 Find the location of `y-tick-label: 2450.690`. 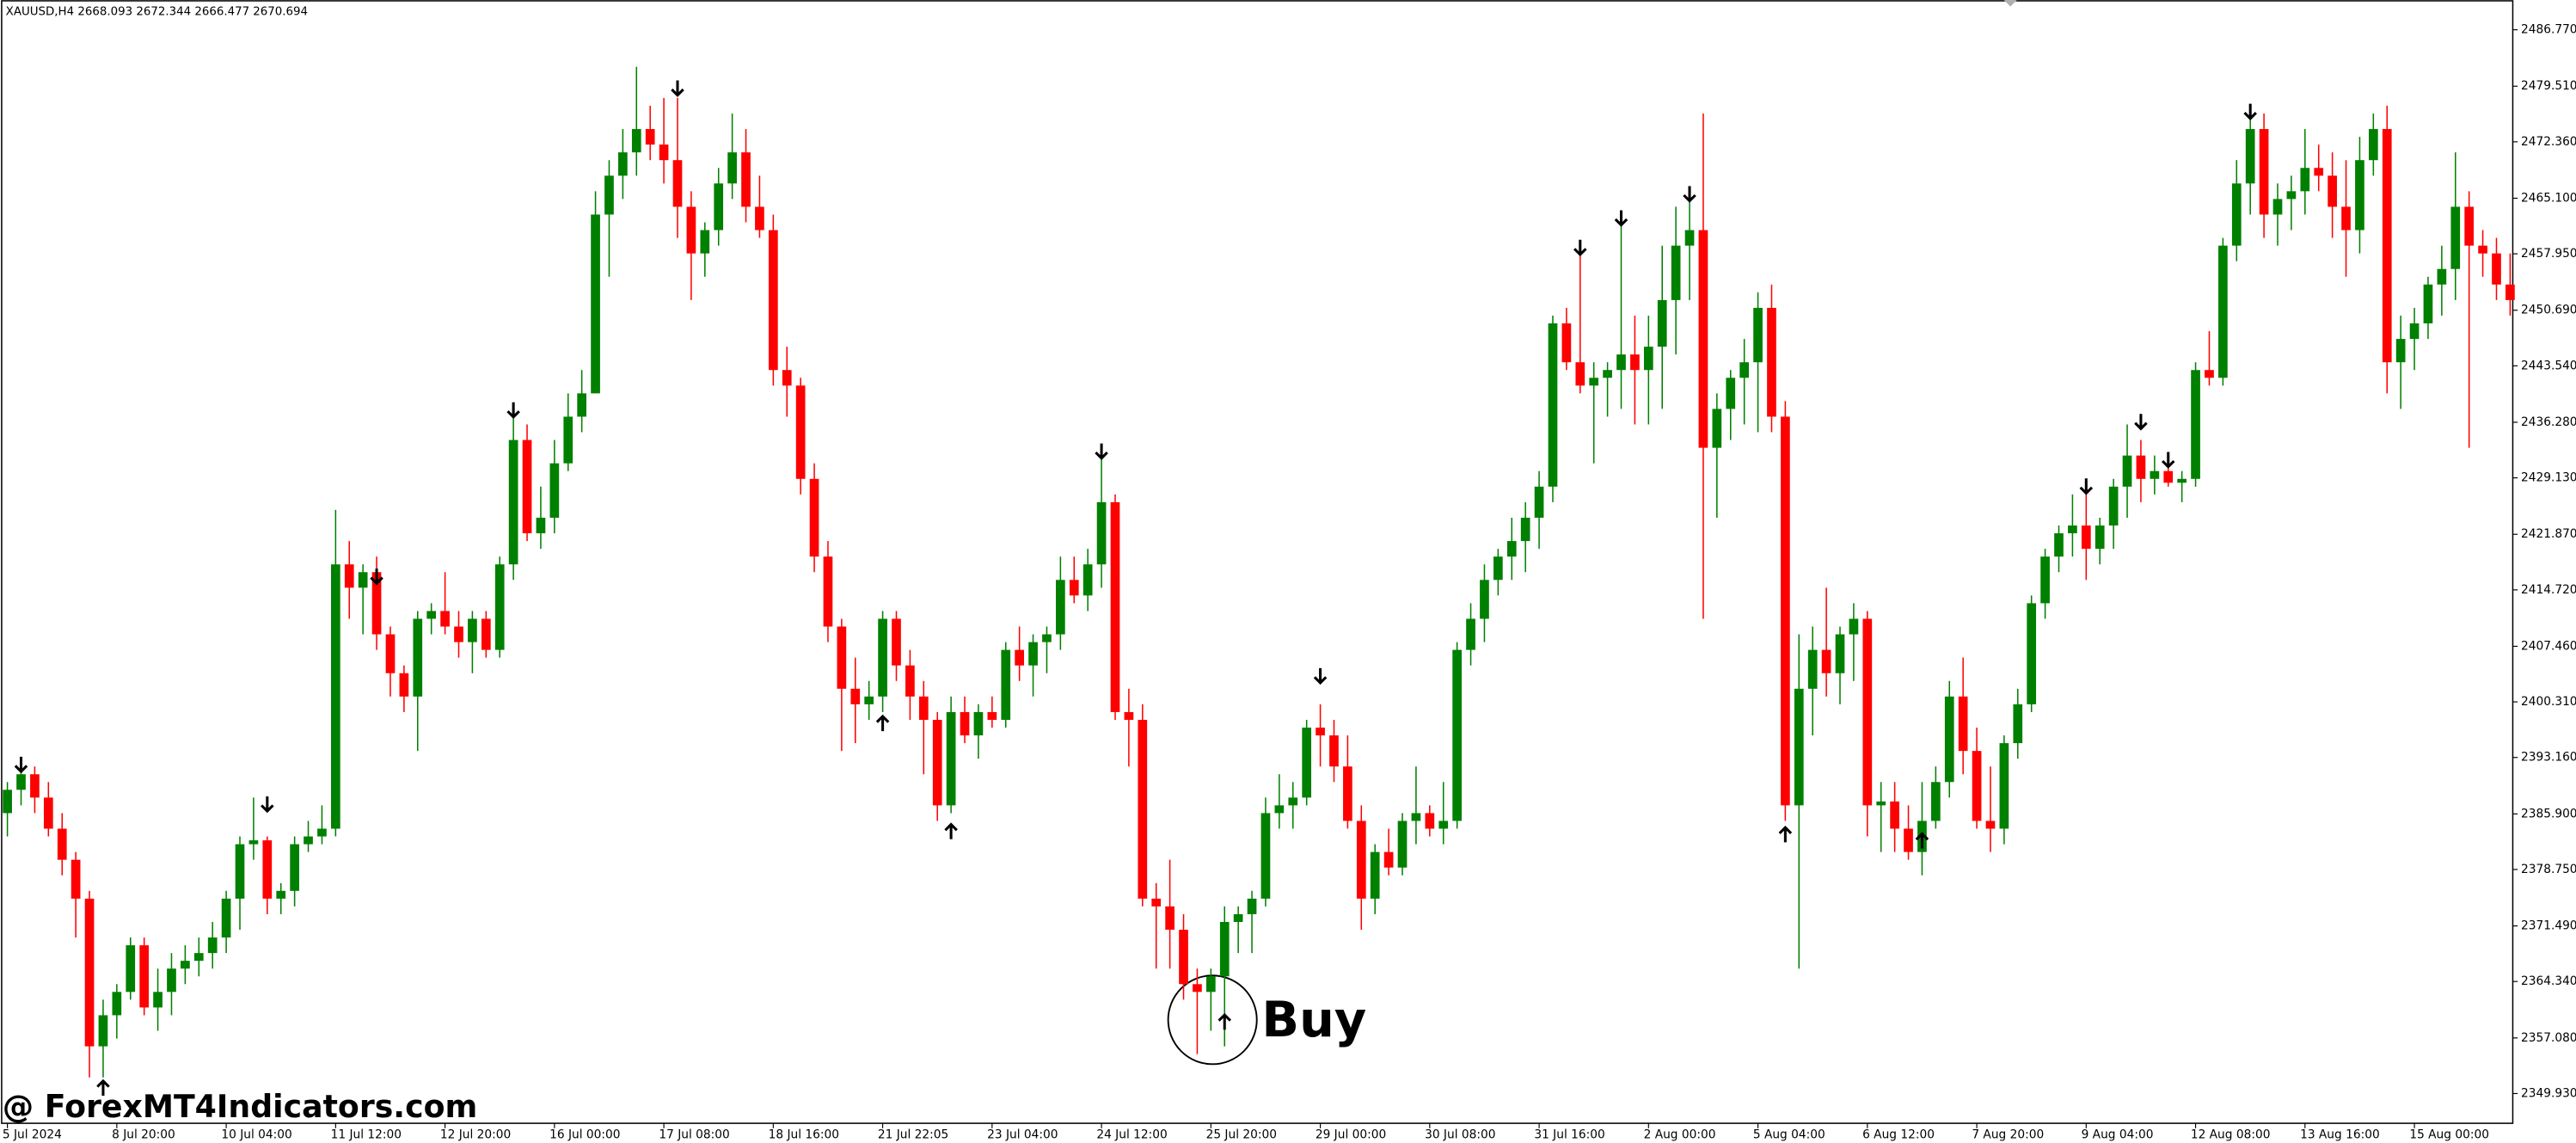

y-tick-label: 2450.690 is located at coordinates (2548, 311).